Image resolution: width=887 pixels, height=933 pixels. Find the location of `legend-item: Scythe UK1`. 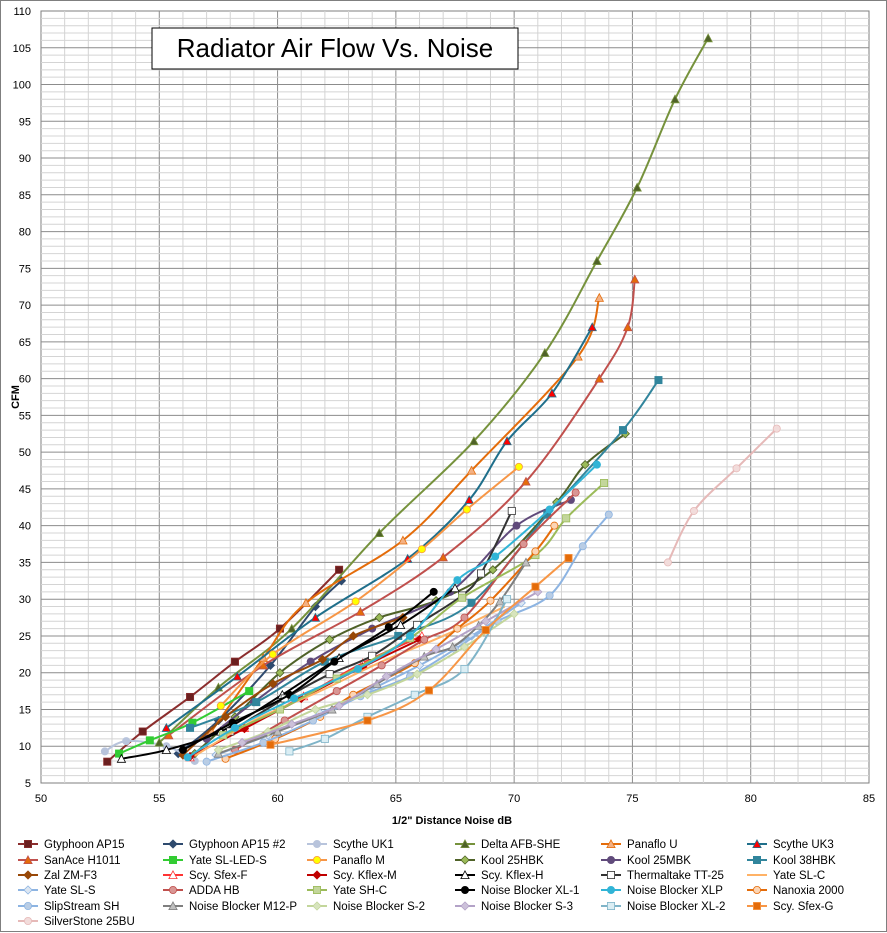

legend-item: Scythe UK1 is located at coordinates (350, 845).